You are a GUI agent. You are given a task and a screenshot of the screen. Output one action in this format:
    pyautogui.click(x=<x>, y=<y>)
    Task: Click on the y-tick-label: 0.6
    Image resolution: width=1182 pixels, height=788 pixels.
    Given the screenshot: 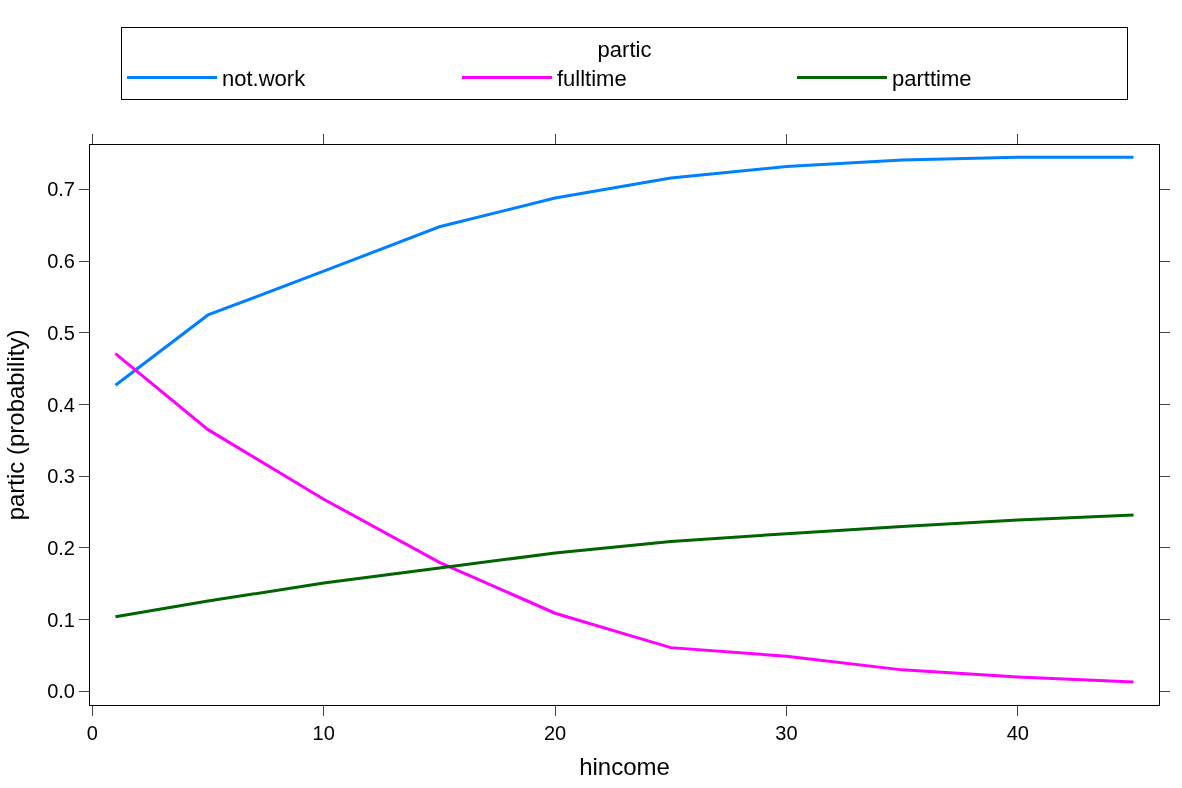 What is the action you would take?
    pyautogui.click(x=61, y=261)
    